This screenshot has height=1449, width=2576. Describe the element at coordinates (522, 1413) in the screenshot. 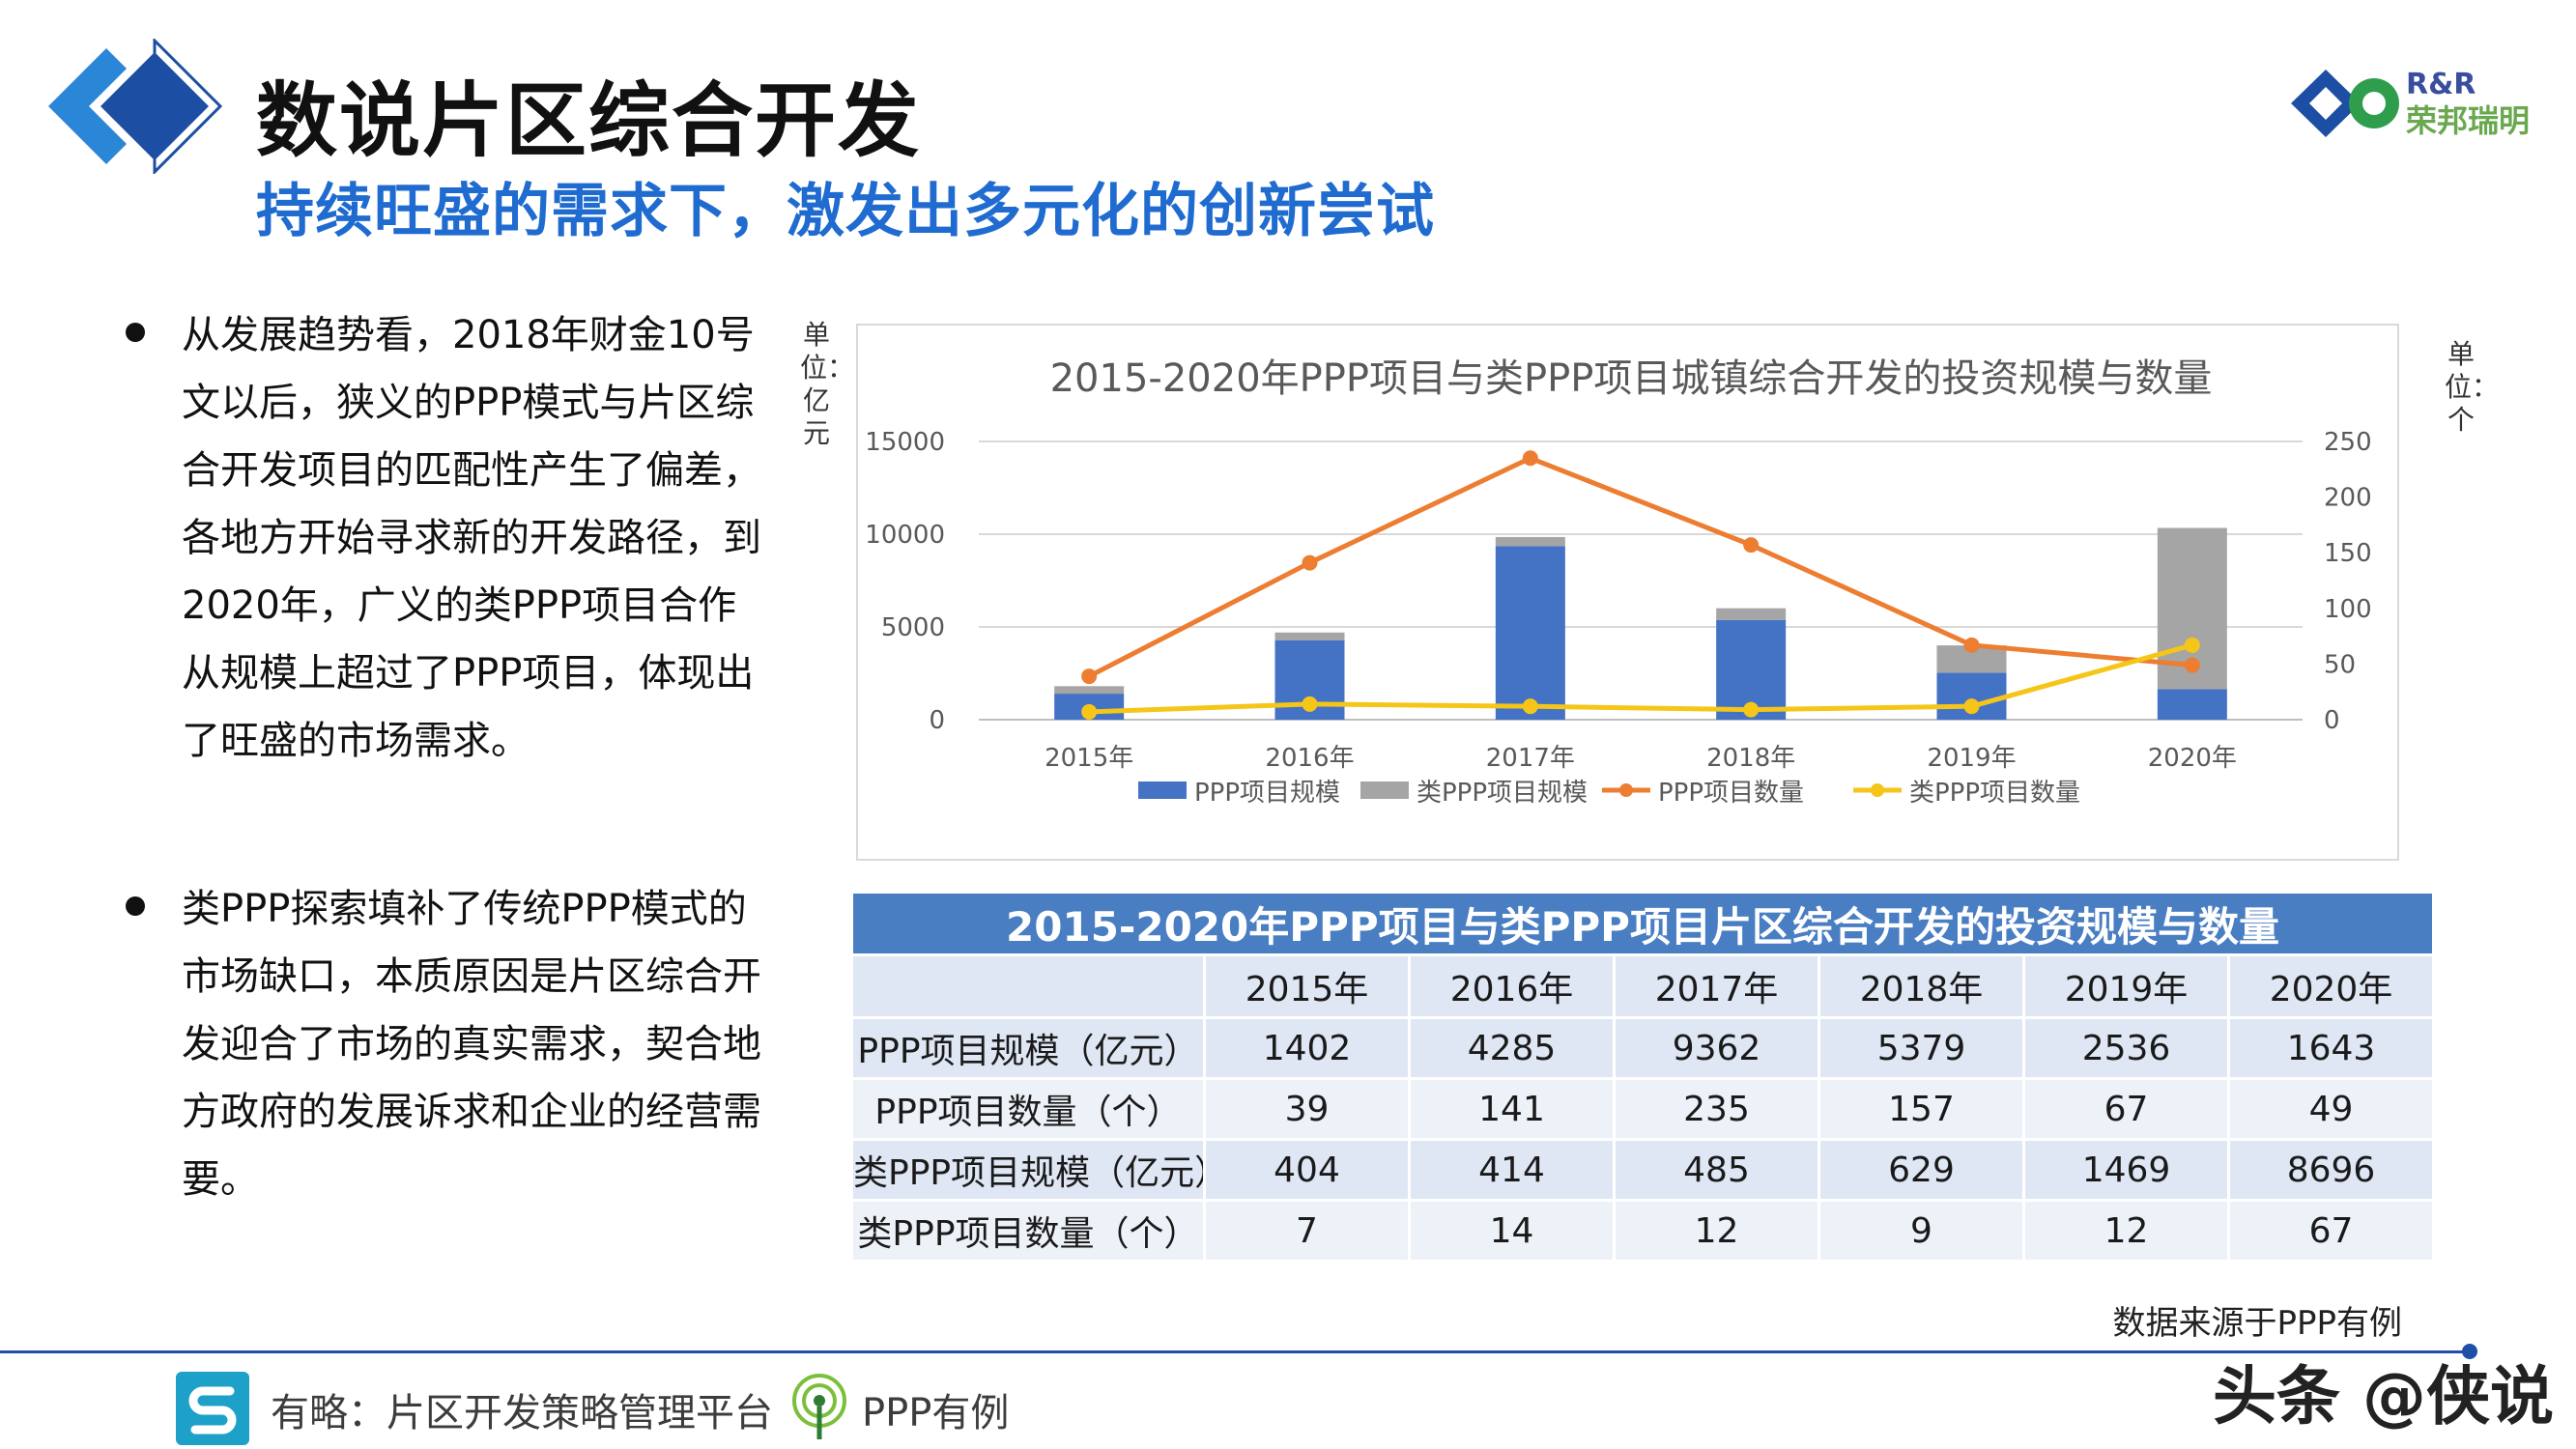

I see `platform-name: 有略：片区开发策略管理平台` at that location.